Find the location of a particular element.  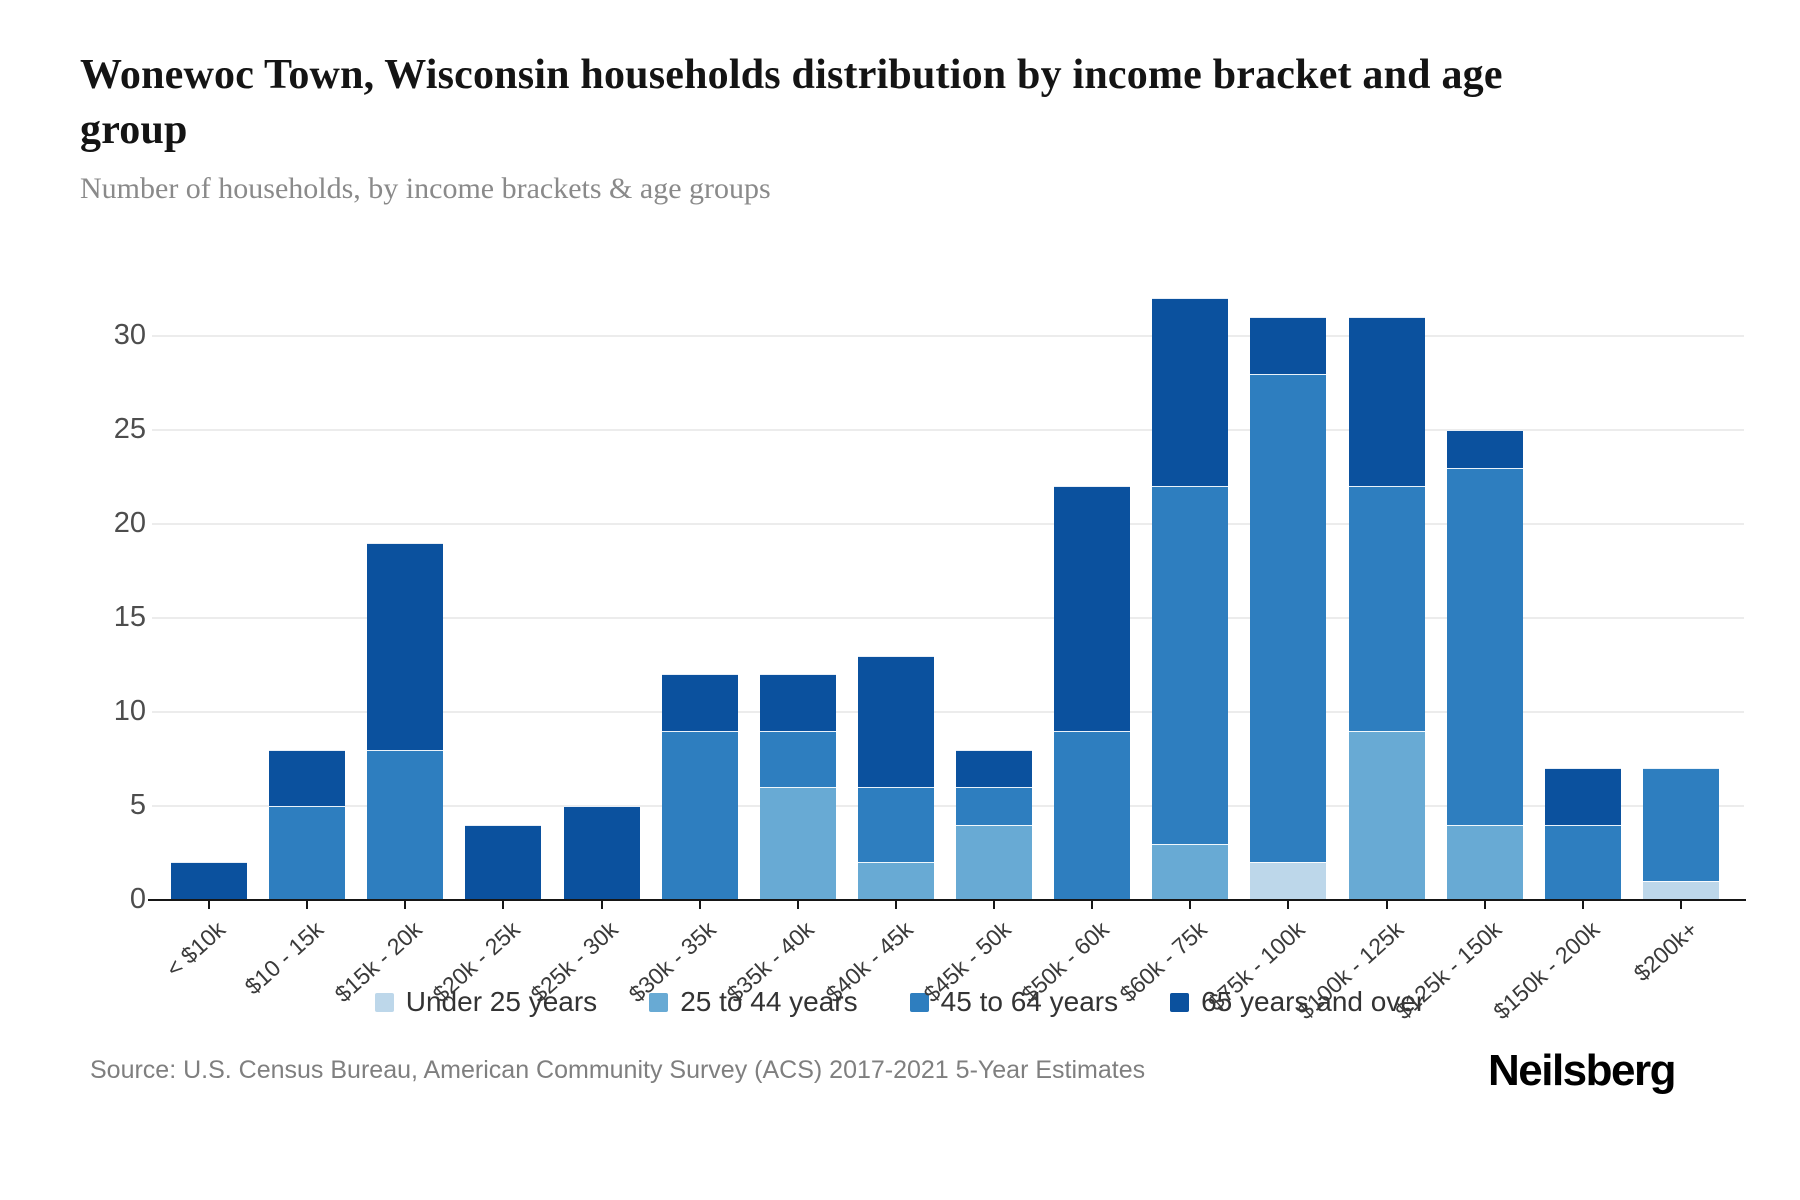

y-axis-label-20: 20 is located at coordinates (129, 523).